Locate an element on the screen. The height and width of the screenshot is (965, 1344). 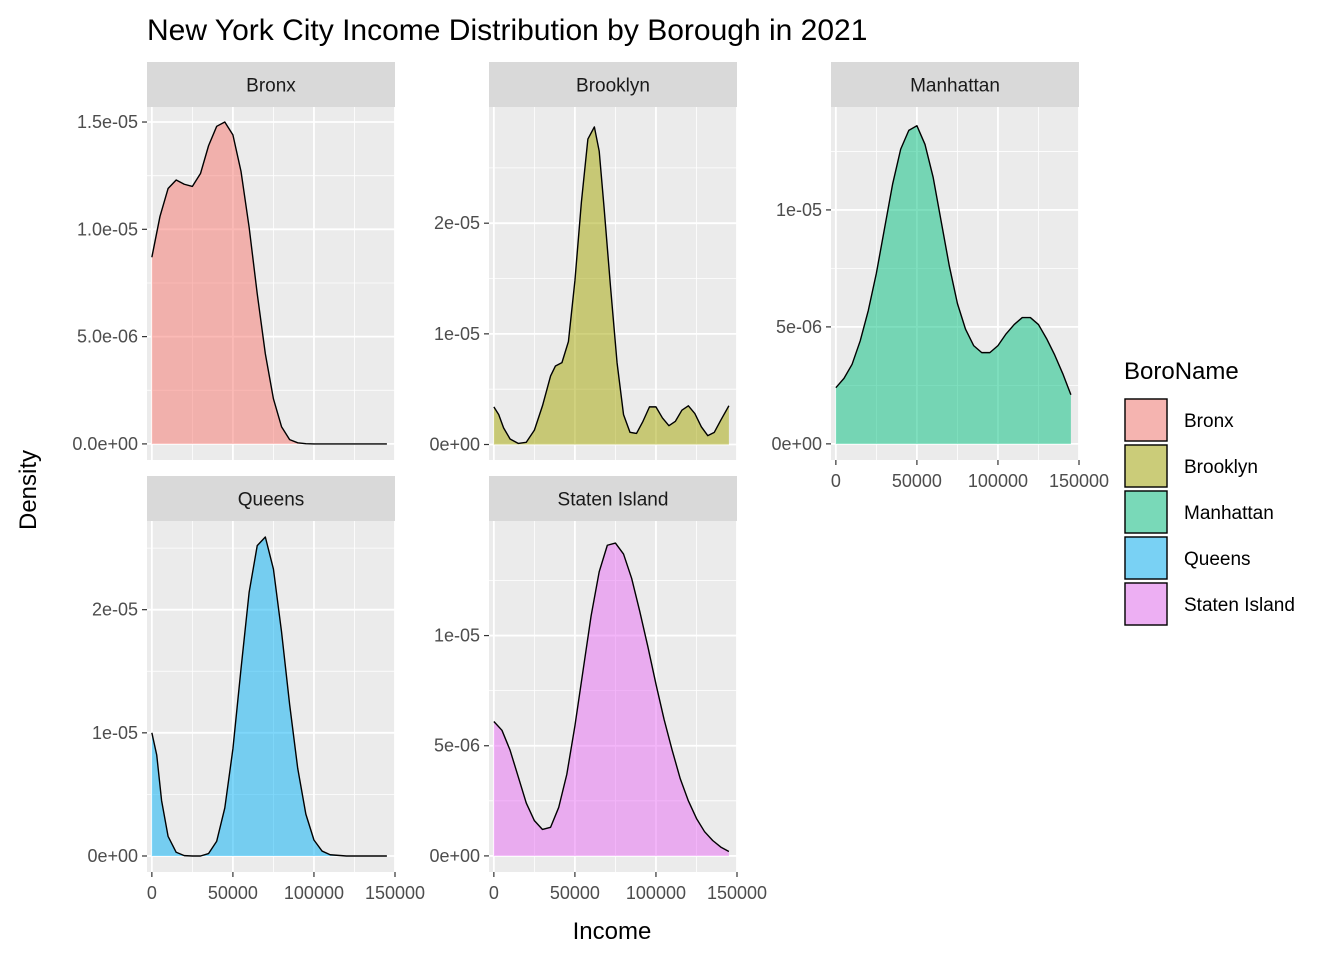
legend-label-queens: Queens is located at coordinates (1217, 559).